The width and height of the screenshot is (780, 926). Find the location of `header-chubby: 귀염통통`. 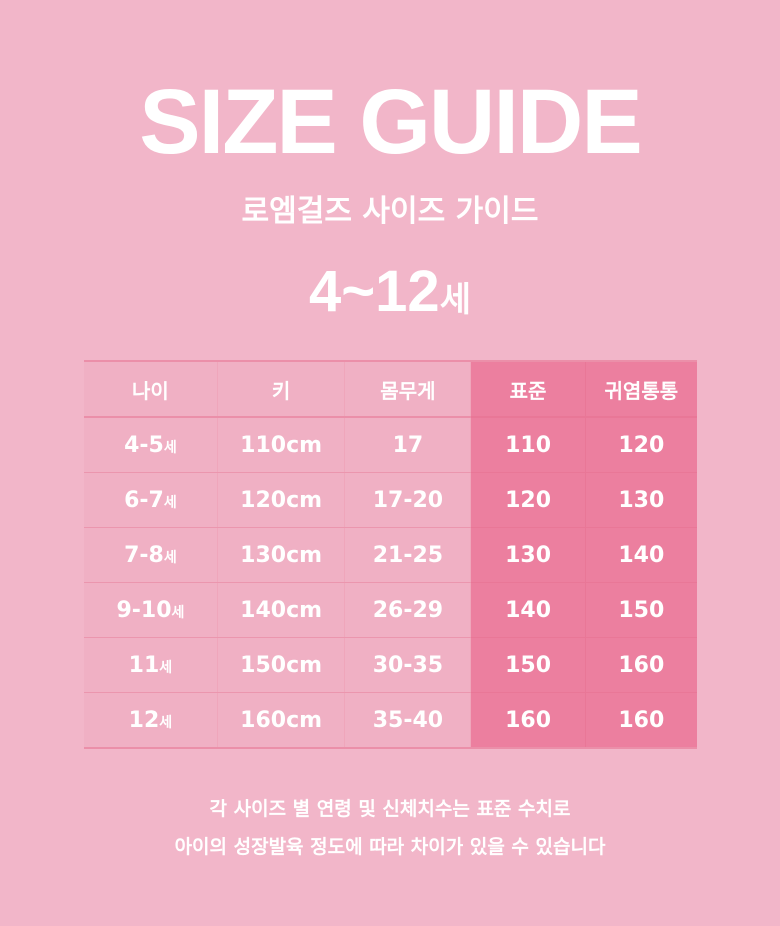

header-chubby: 귀염통통 is located at coordinates (641, 389).